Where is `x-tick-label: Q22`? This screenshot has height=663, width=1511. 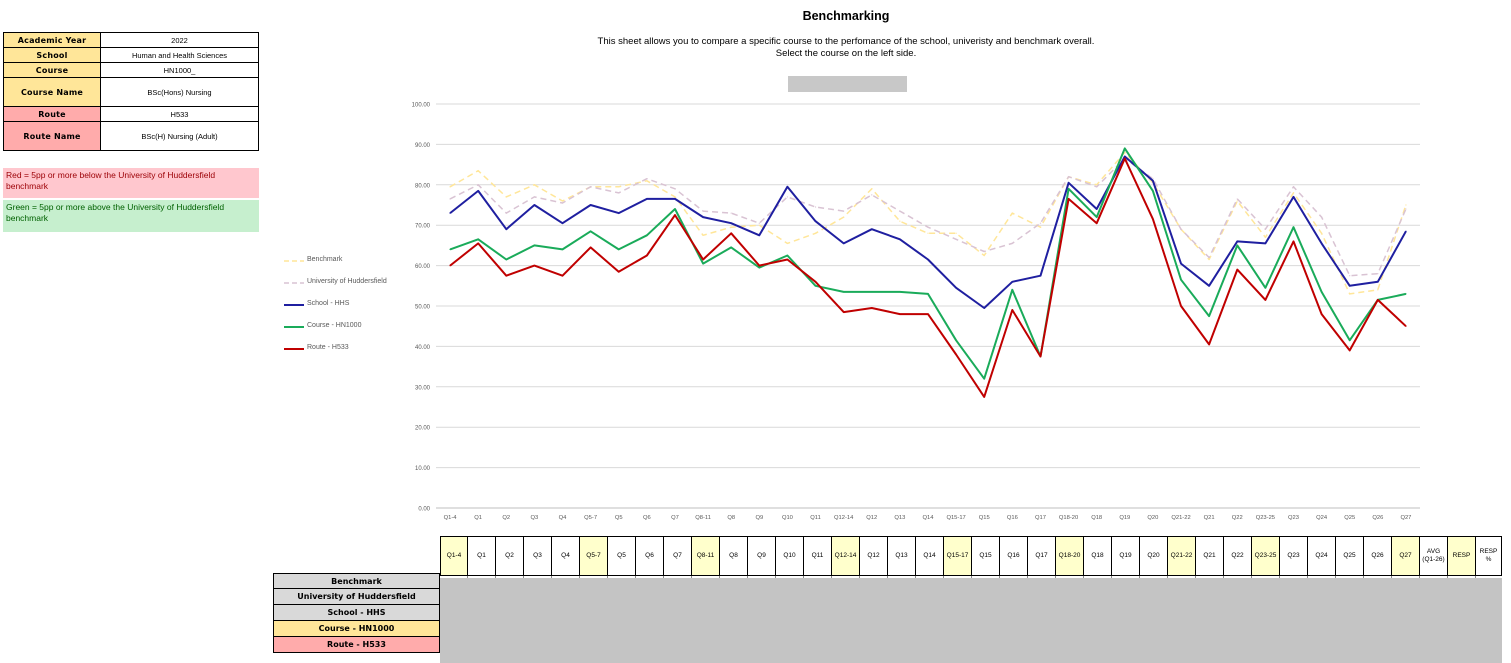
x-tick-label: Q22 is located at coordinates (1237, 518).